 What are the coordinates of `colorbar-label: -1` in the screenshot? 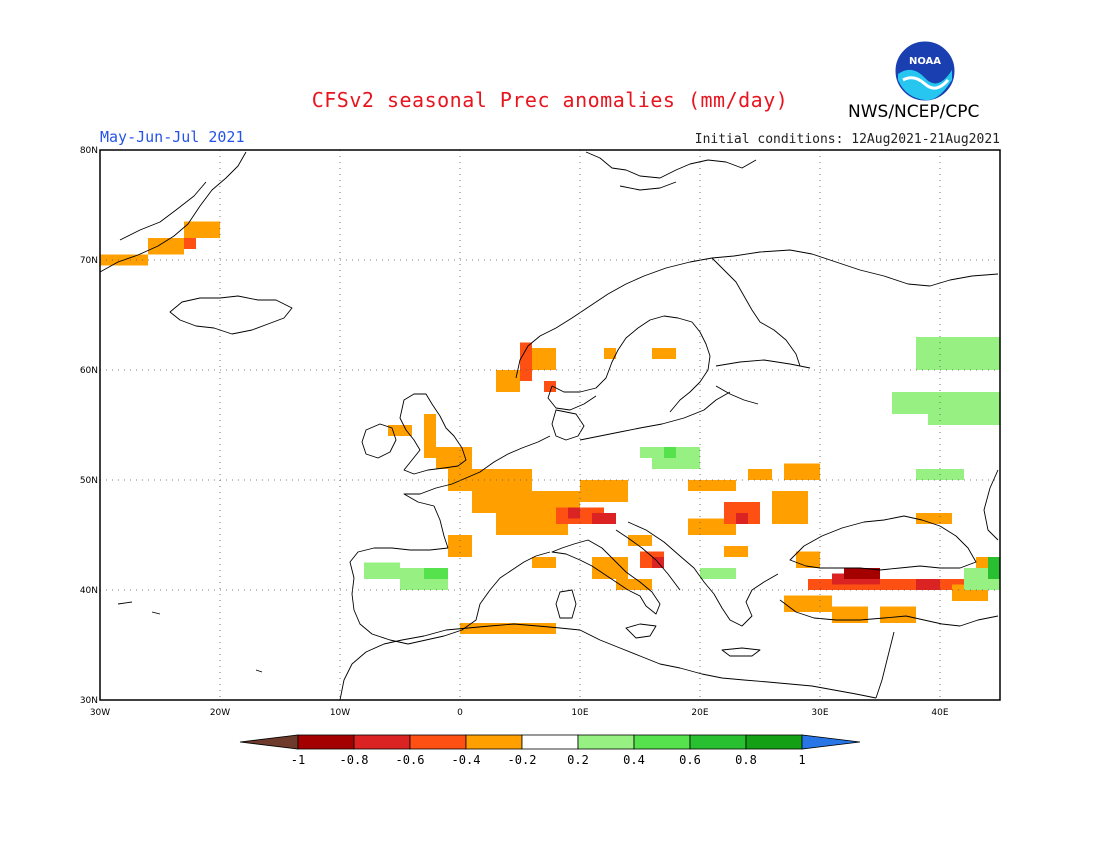 It's located at (298, 760).